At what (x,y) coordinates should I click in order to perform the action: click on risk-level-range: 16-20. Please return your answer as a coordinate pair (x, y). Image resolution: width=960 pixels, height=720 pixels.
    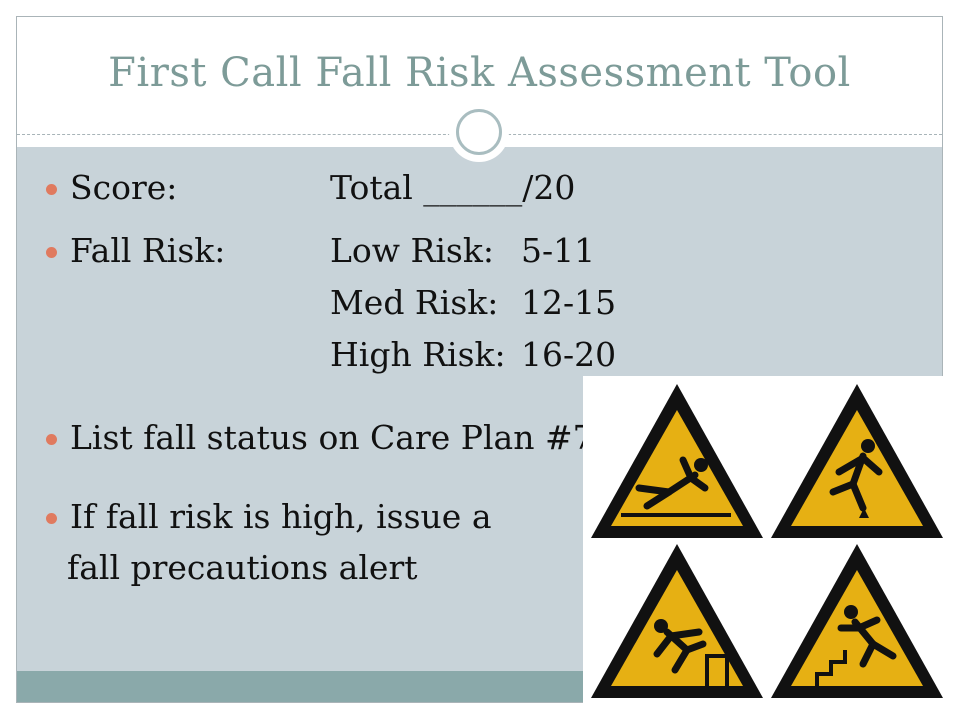
    Looking at the image, I should click on (569, 354).